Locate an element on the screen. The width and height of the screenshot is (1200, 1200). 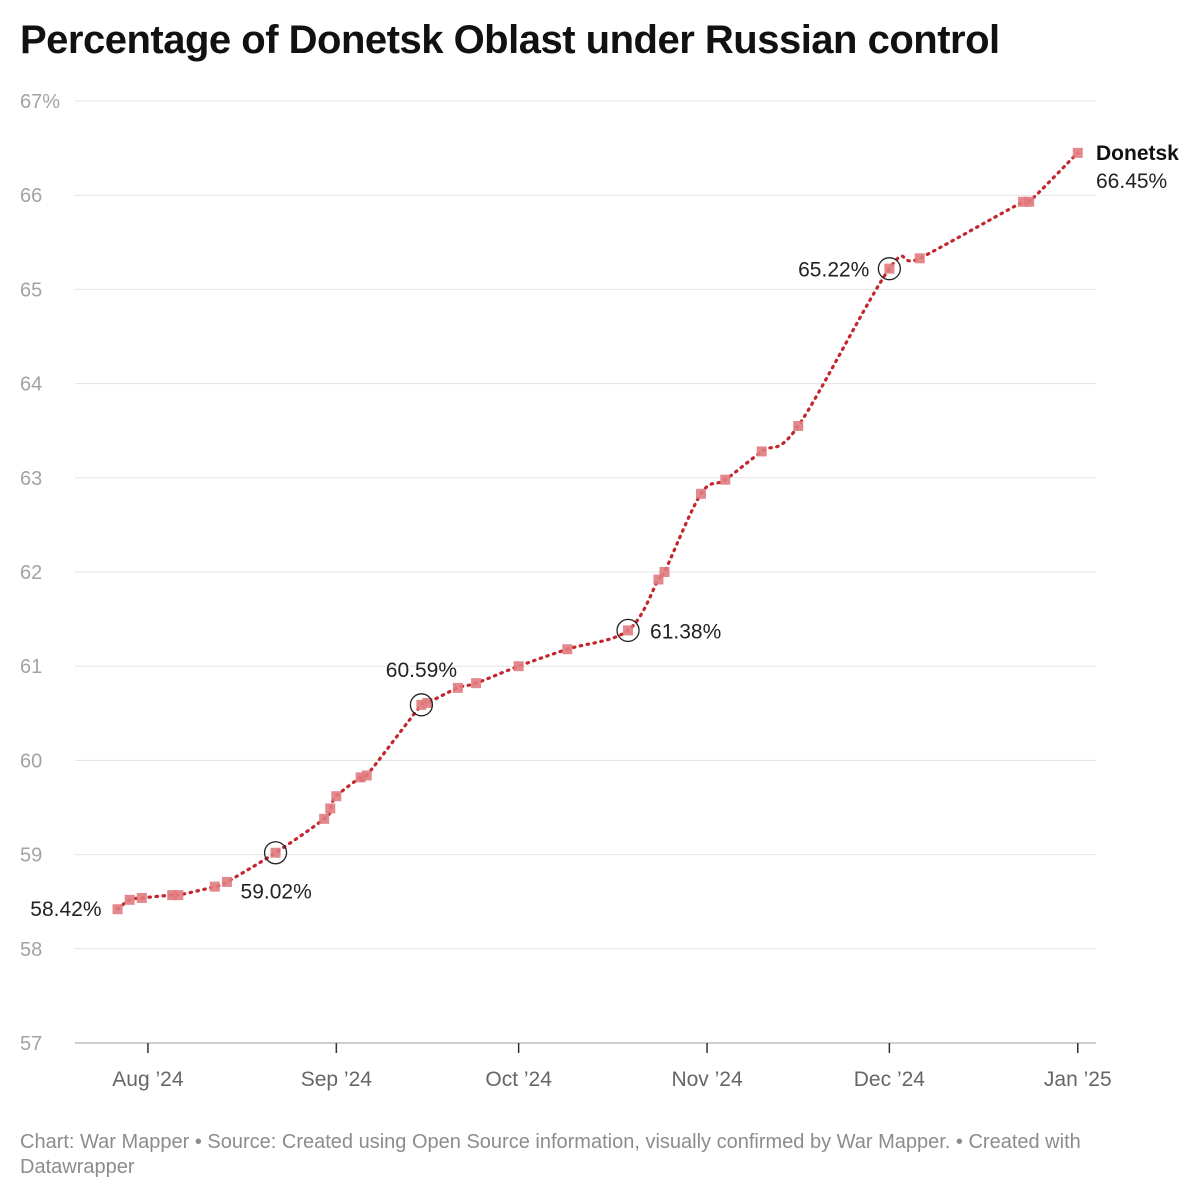
annotation-label: 65.22% is located at coordinates (833, 270).